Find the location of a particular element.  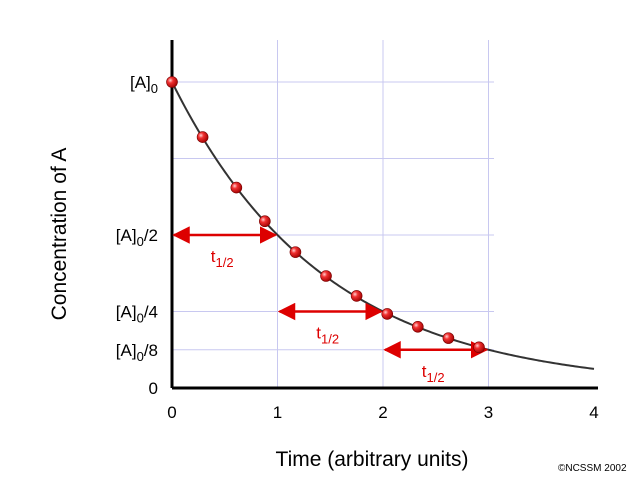

y-tick-label: [A]0/2 is located at coordinates (137, 237).